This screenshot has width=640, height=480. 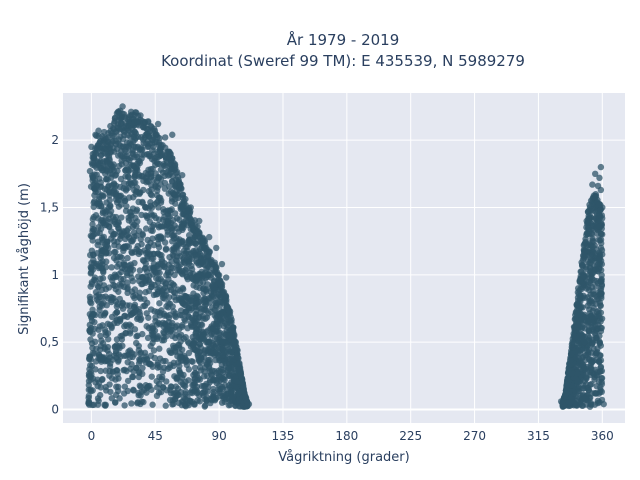 What do you see at coordinates (538, 436) in the screenshot?
I see `x-tick-label: 315` at bounding box center [538, 436].